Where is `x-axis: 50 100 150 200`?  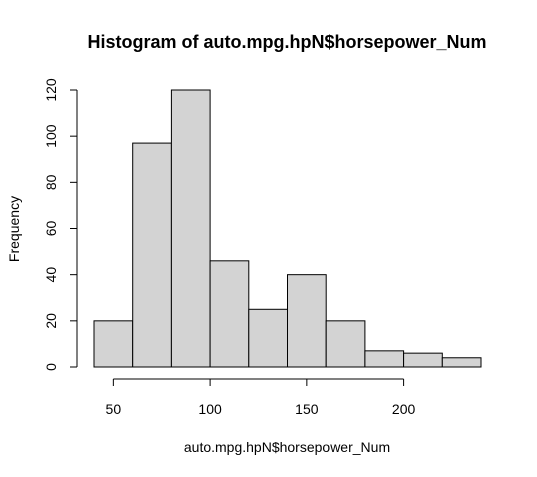
x-axis: 50 100 150 200 is located at coordinates (261, 397).